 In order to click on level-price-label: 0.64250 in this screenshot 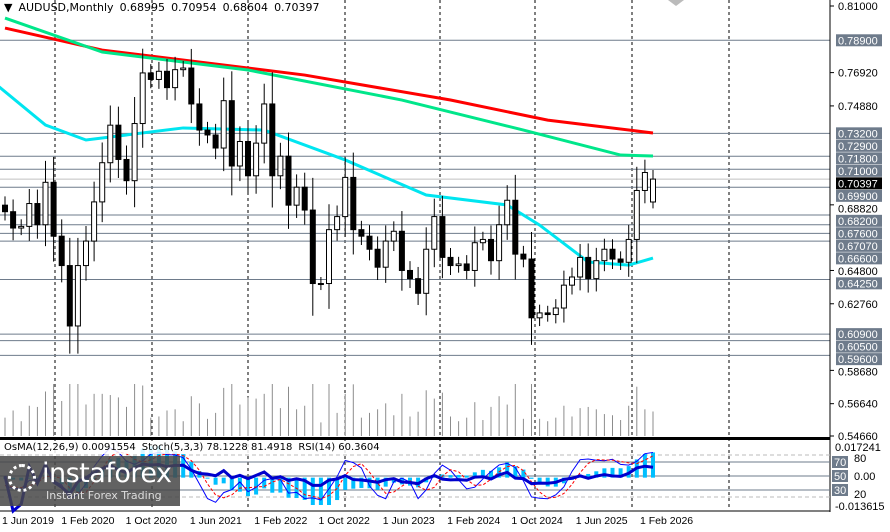, I will do `click(858, 284)`.